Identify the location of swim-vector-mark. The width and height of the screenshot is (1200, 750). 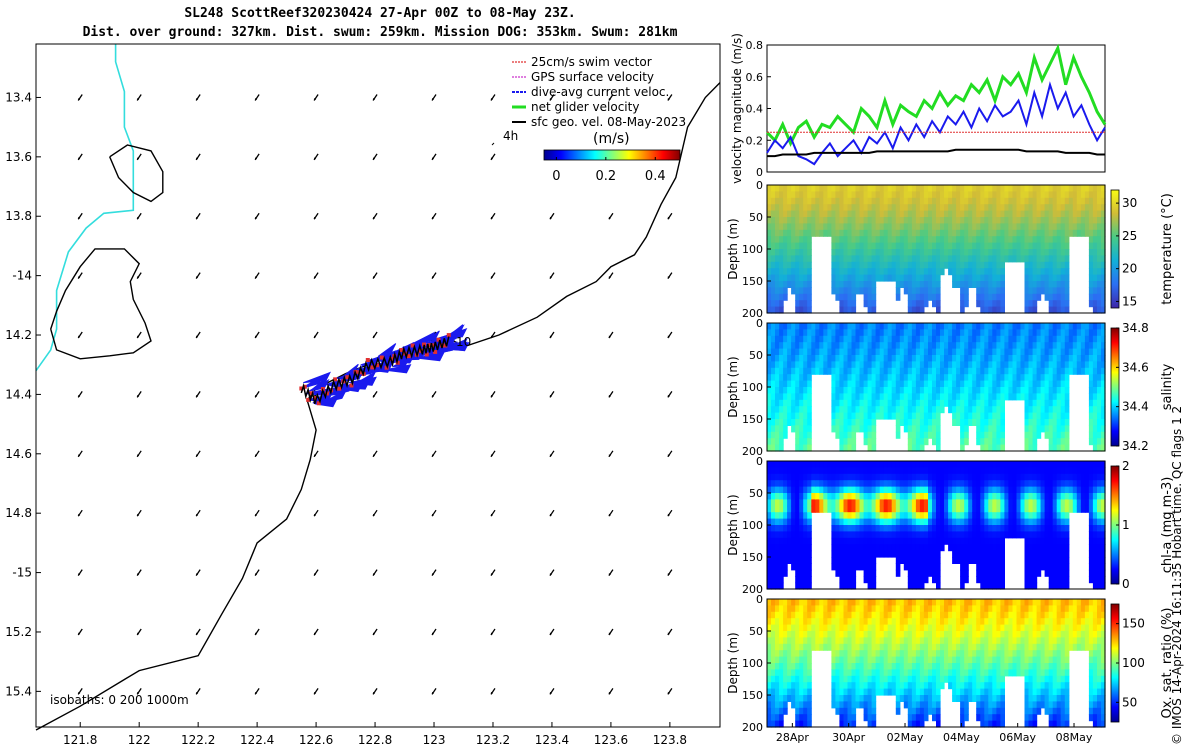
(401, 350).